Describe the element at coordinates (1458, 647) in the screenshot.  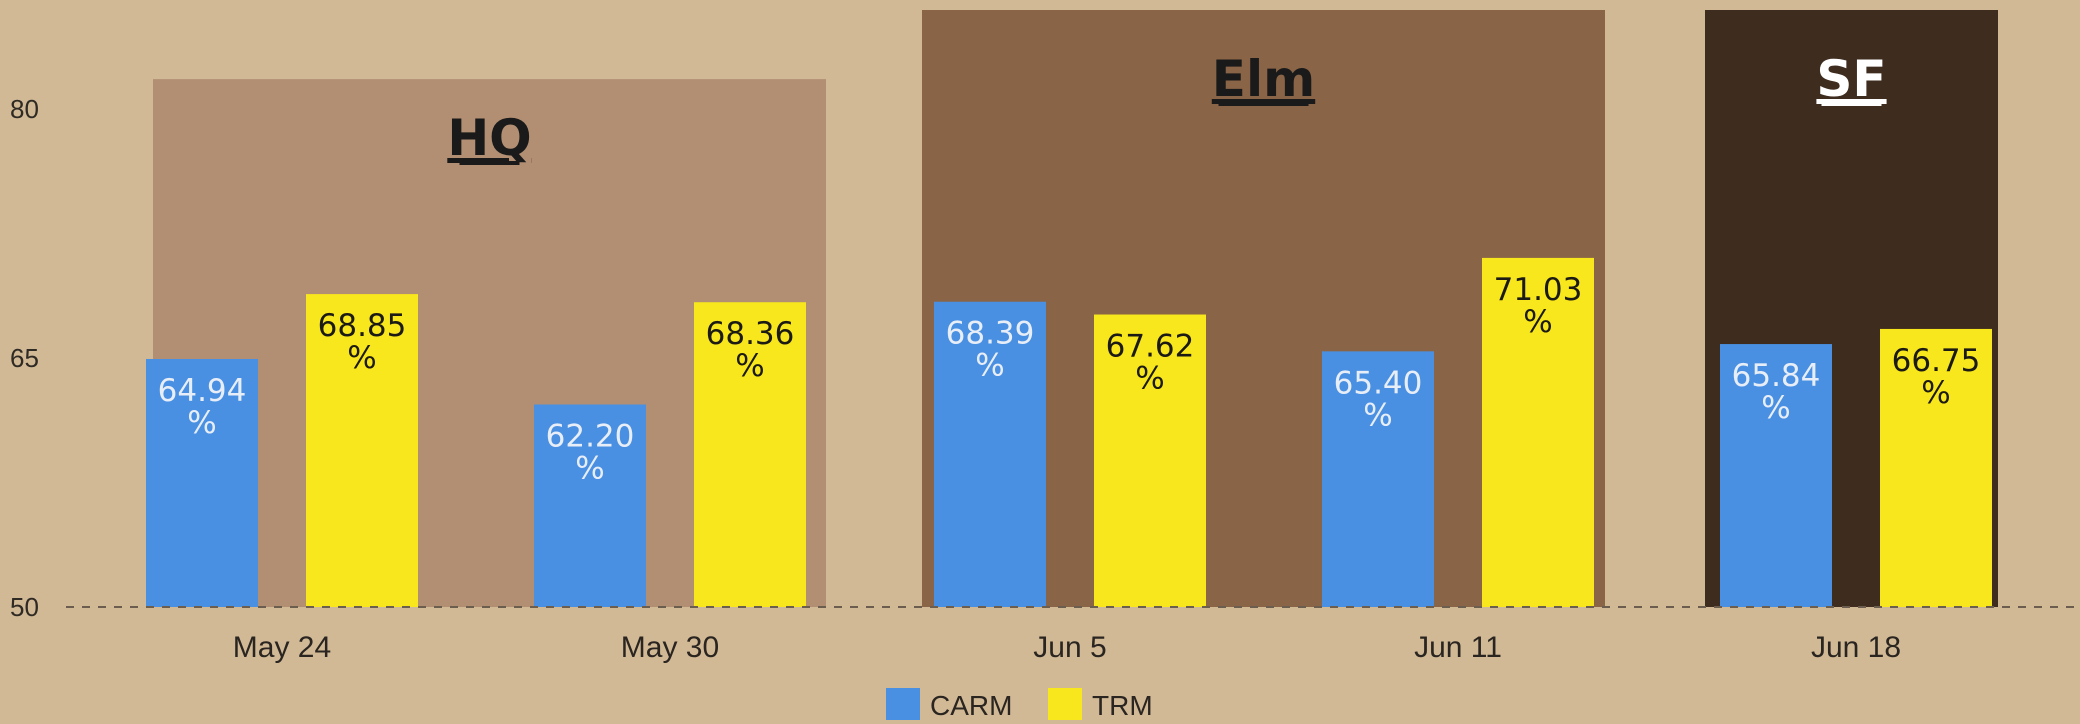
I see `x-tick-label: Jun 11` at that location.